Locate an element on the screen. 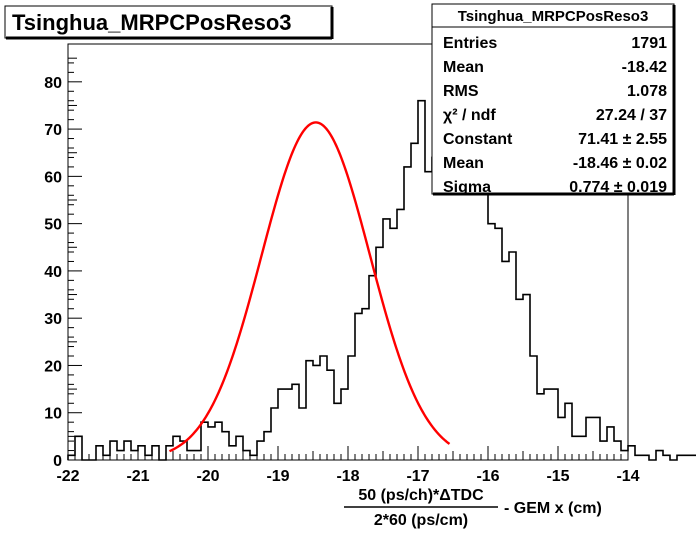  stats-row-label: Entries is located at coordinates (470, 43).